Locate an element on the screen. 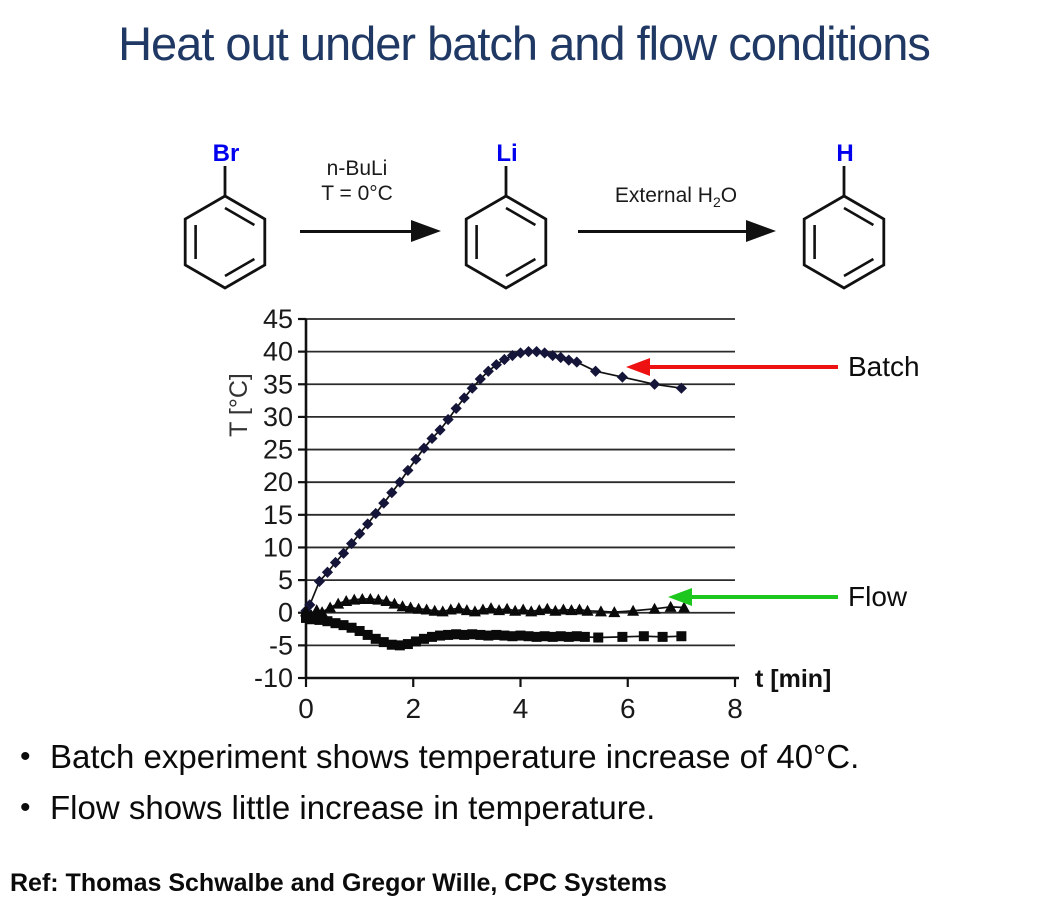 The height and width of the screenshot is (911, 1048). svg-text: 2 is located at coordinates (413, 708).